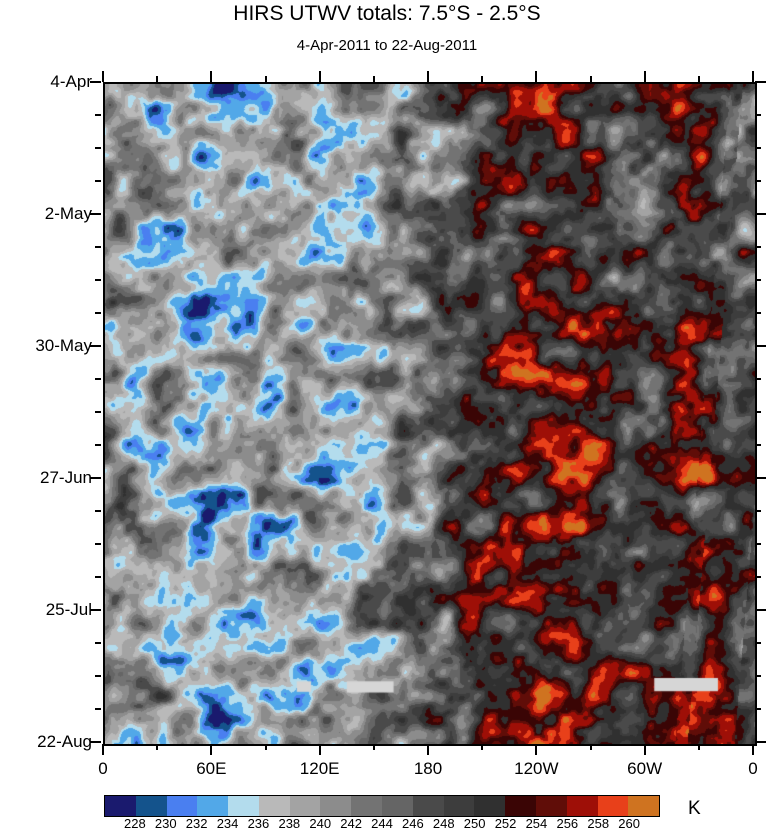 Image resolution: width=774 pixels, height=834 pixels. I want to click on colorbar-unit-label: K, so click(694, 808).